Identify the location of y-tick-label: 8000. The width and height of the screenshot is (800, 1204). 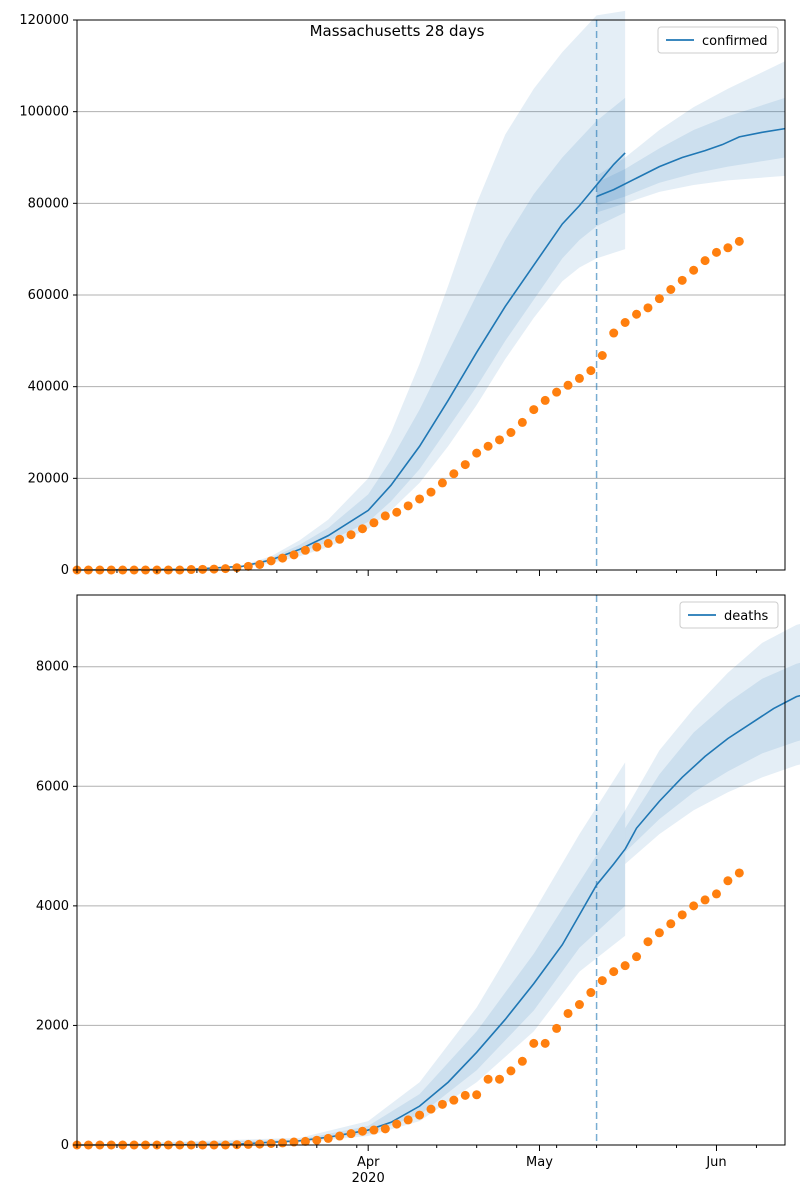
(52, 667).